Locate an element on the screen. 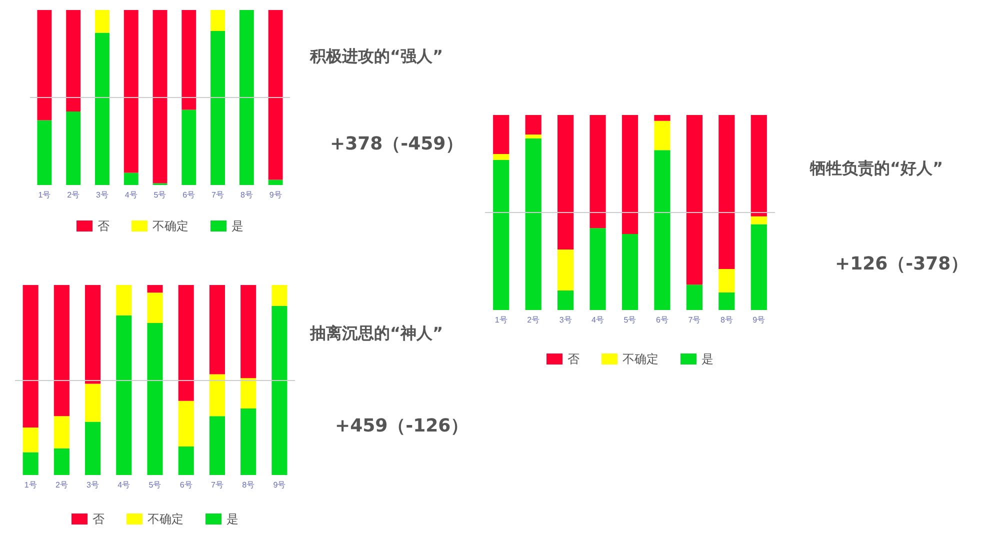  text: 积极进攻的“强人” is located at coordinates (376, 56).